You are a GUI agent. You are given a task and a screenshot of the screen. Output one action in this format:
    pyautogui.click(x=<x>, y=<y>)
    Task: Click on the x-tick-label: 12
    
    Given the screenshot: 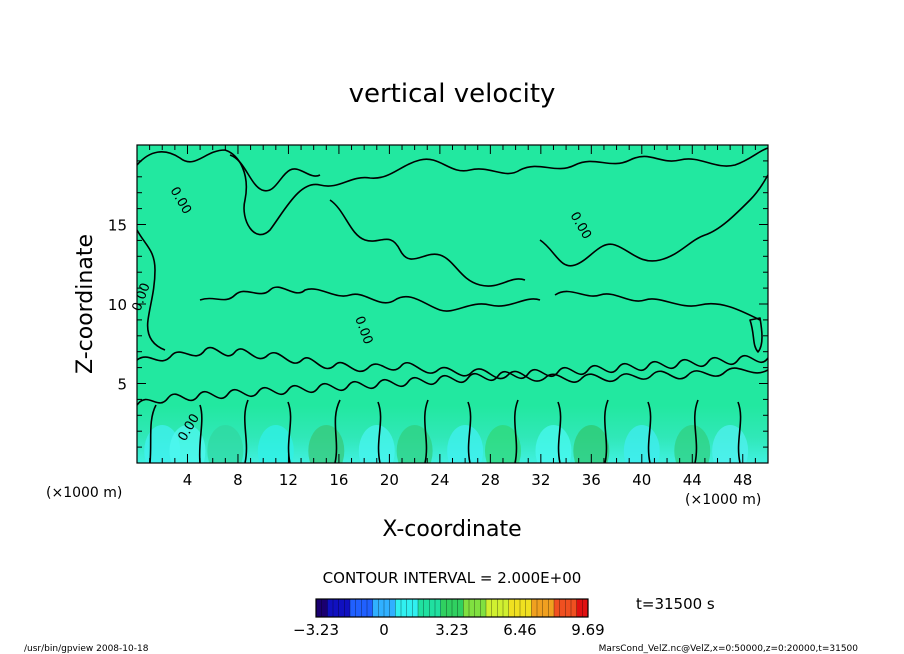 What is the action you would take?
    pyautogui.click(x=288, y=480)
    